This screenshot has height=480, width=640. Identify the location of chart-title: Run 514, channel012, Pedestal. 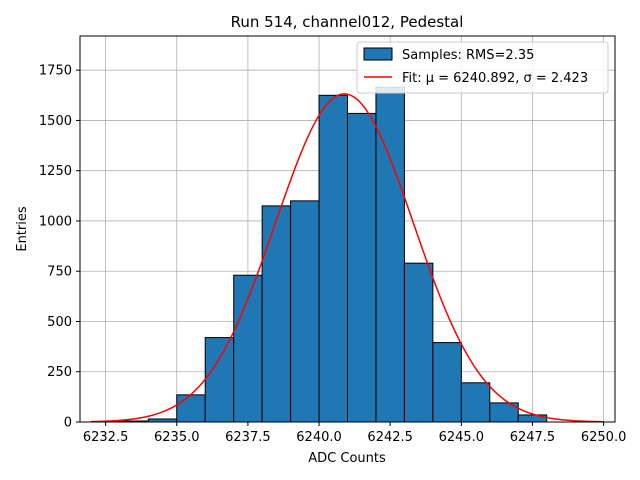
(347, 22).